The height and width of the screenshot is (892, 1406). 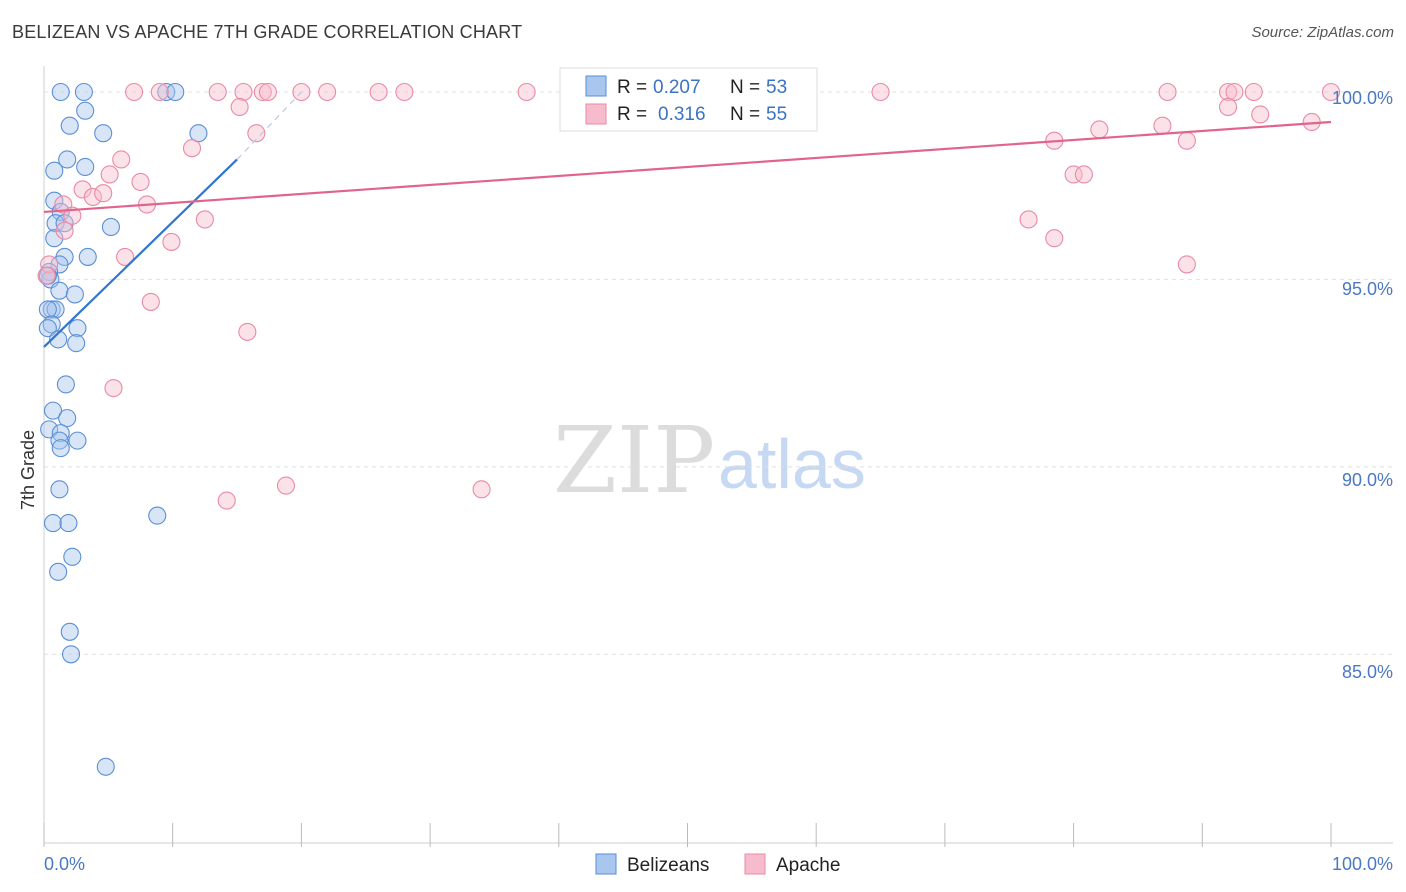 What do you see at coordinates (745, 114) in the screenshot?
I see `legend-n-label-2: N =` at bounding box center [745, 114].